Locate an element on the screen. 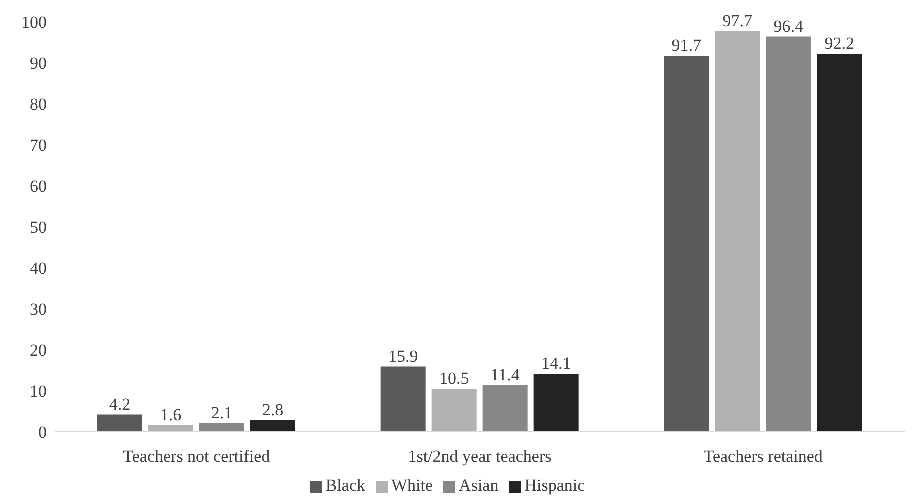 This screenshot has width=914, height=502. y-tick-label: 50 is located at coordinates (38, 228).